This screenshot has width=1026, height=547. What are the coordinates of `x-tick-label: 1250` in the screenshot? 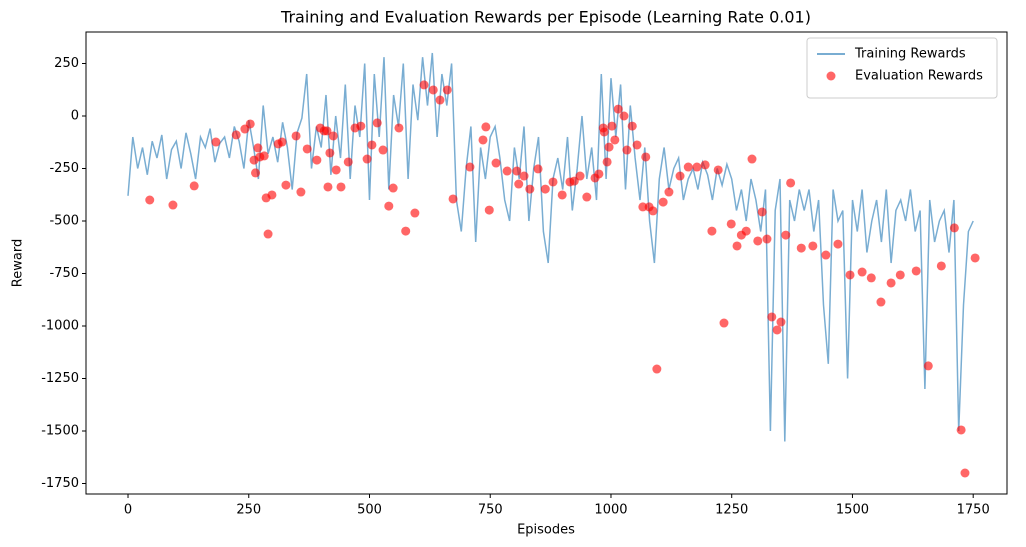 It's located at (731, 510).